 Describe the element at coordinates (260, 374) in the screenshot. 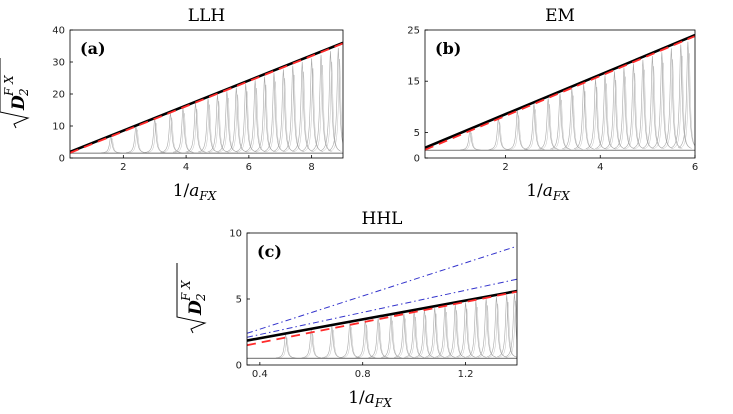

I see `x-tick-label: 0.4` at that location.